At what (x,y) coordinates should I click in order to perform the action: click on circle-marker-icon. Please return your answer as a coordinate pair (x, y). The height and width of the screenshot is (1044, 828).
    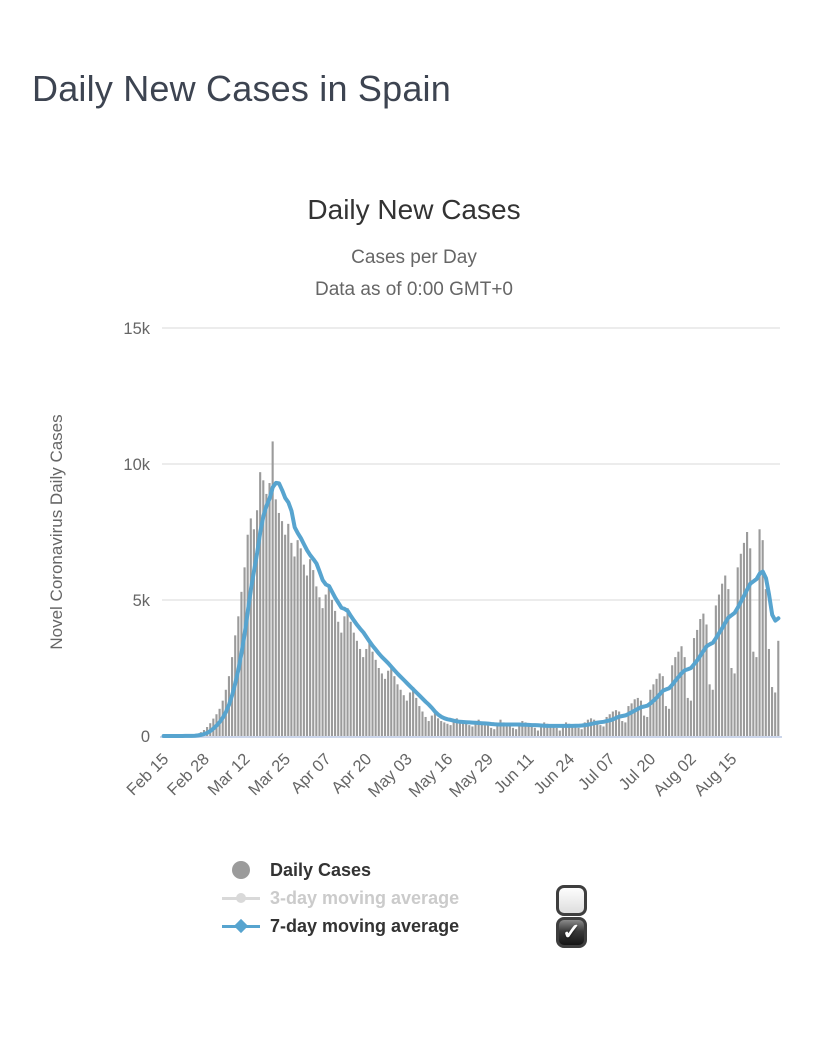
    Looking at the image, I should click on (241, 870).